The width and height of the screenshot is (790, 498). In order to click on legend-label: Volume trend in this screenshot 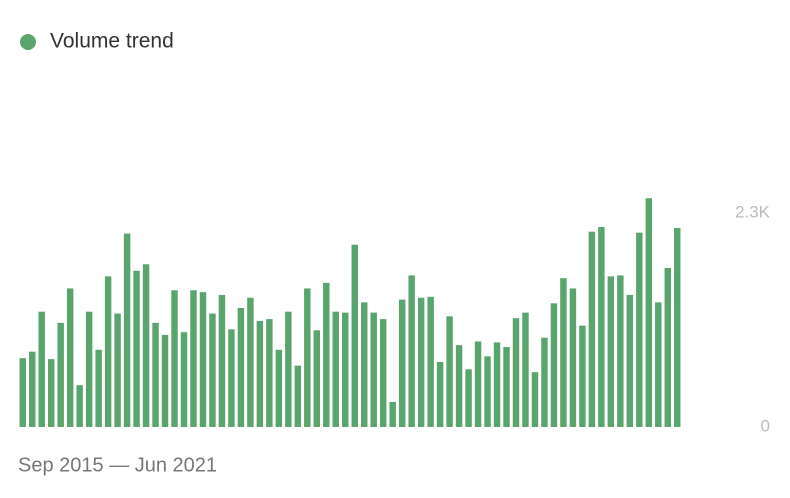, I will do `click(112, 41)`.